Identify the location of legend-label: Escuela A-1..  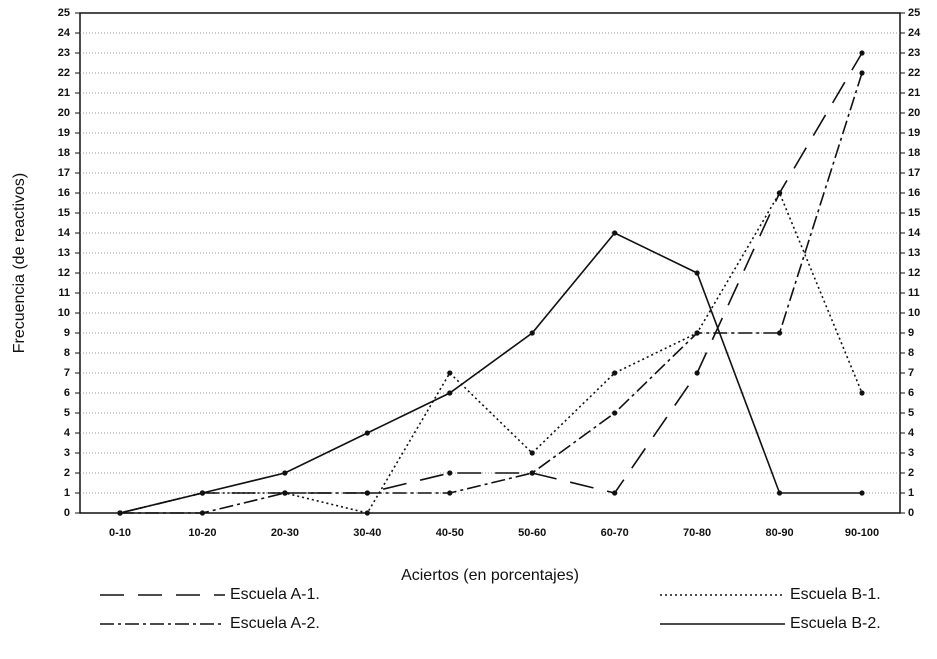
(275, 594).